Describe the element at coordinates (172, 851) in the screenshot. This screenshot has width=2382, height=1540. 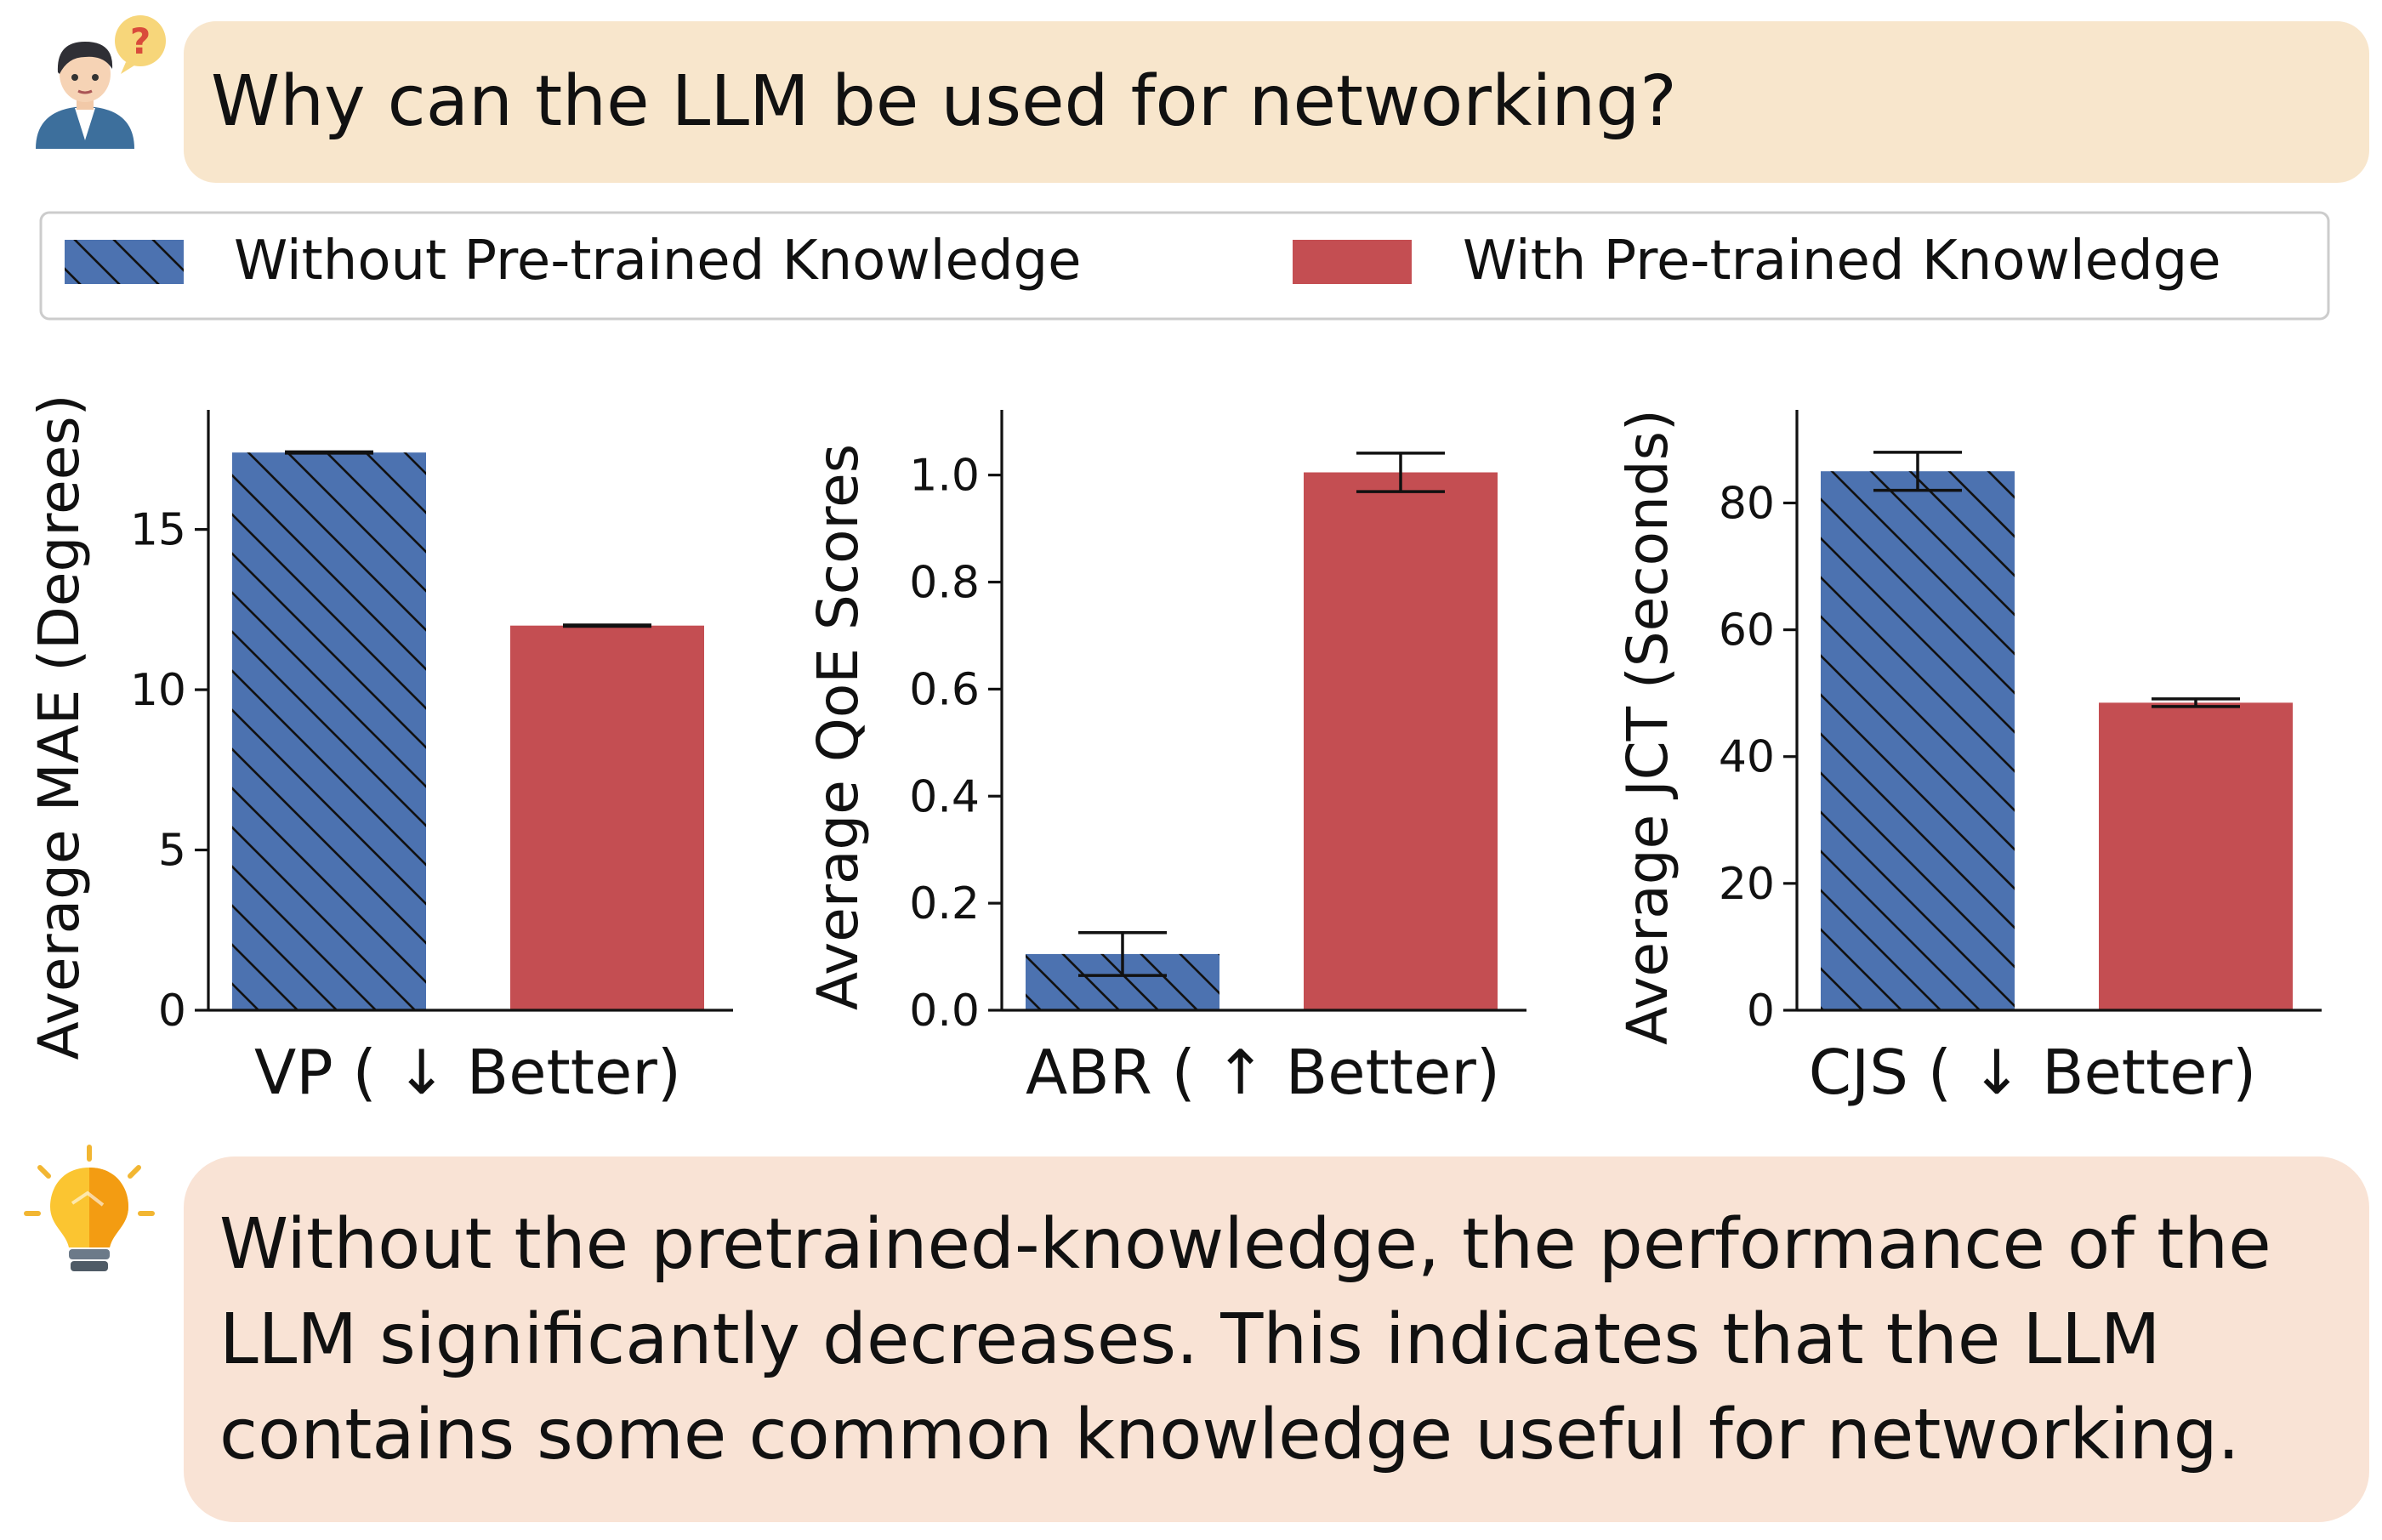
I see `y-tick-label: 5` at that location.